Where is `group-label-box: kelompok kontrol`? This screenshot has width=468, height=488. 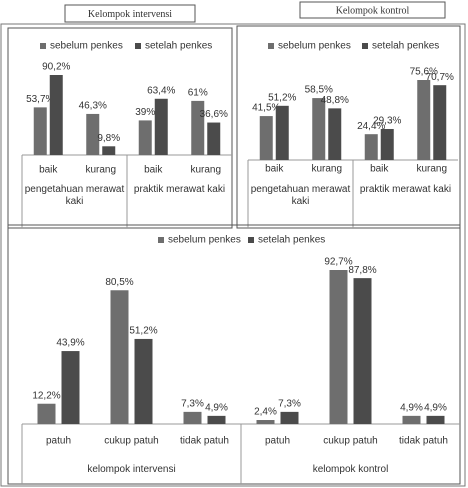 group-label-box: kelompok kontrol is located at coordinates (350, 469).